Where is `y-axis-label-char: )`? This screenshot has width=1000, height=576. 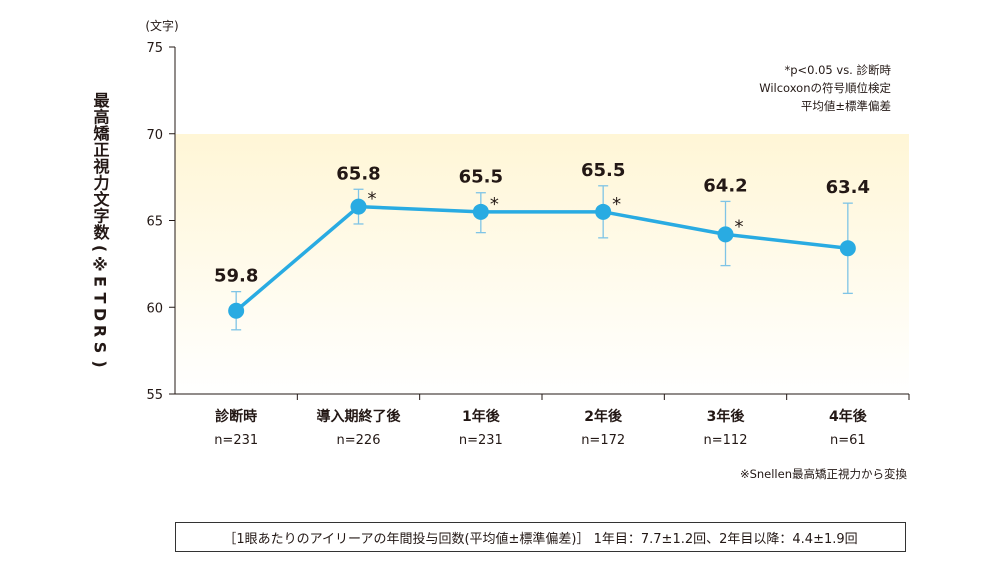 y-axis-label-char: ) is located at coordinates (100, 363).